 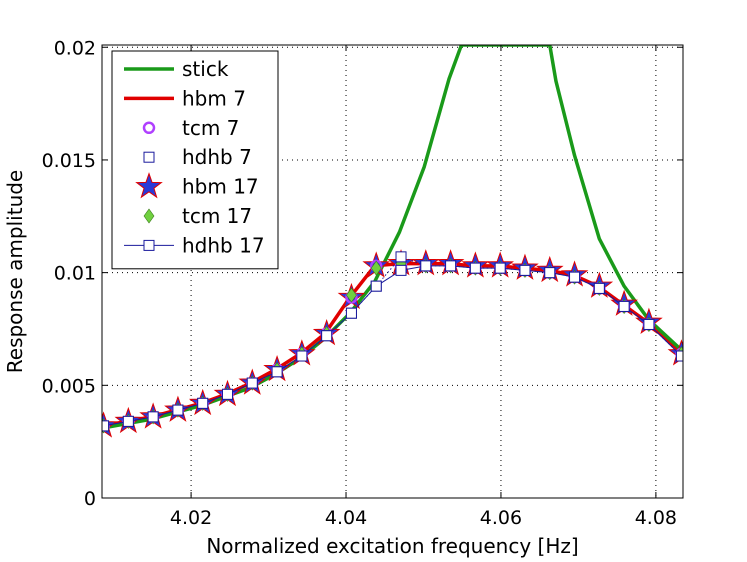 I want to click on legend-label-hbm-17: hbm 17, so click(x=220, y=187).